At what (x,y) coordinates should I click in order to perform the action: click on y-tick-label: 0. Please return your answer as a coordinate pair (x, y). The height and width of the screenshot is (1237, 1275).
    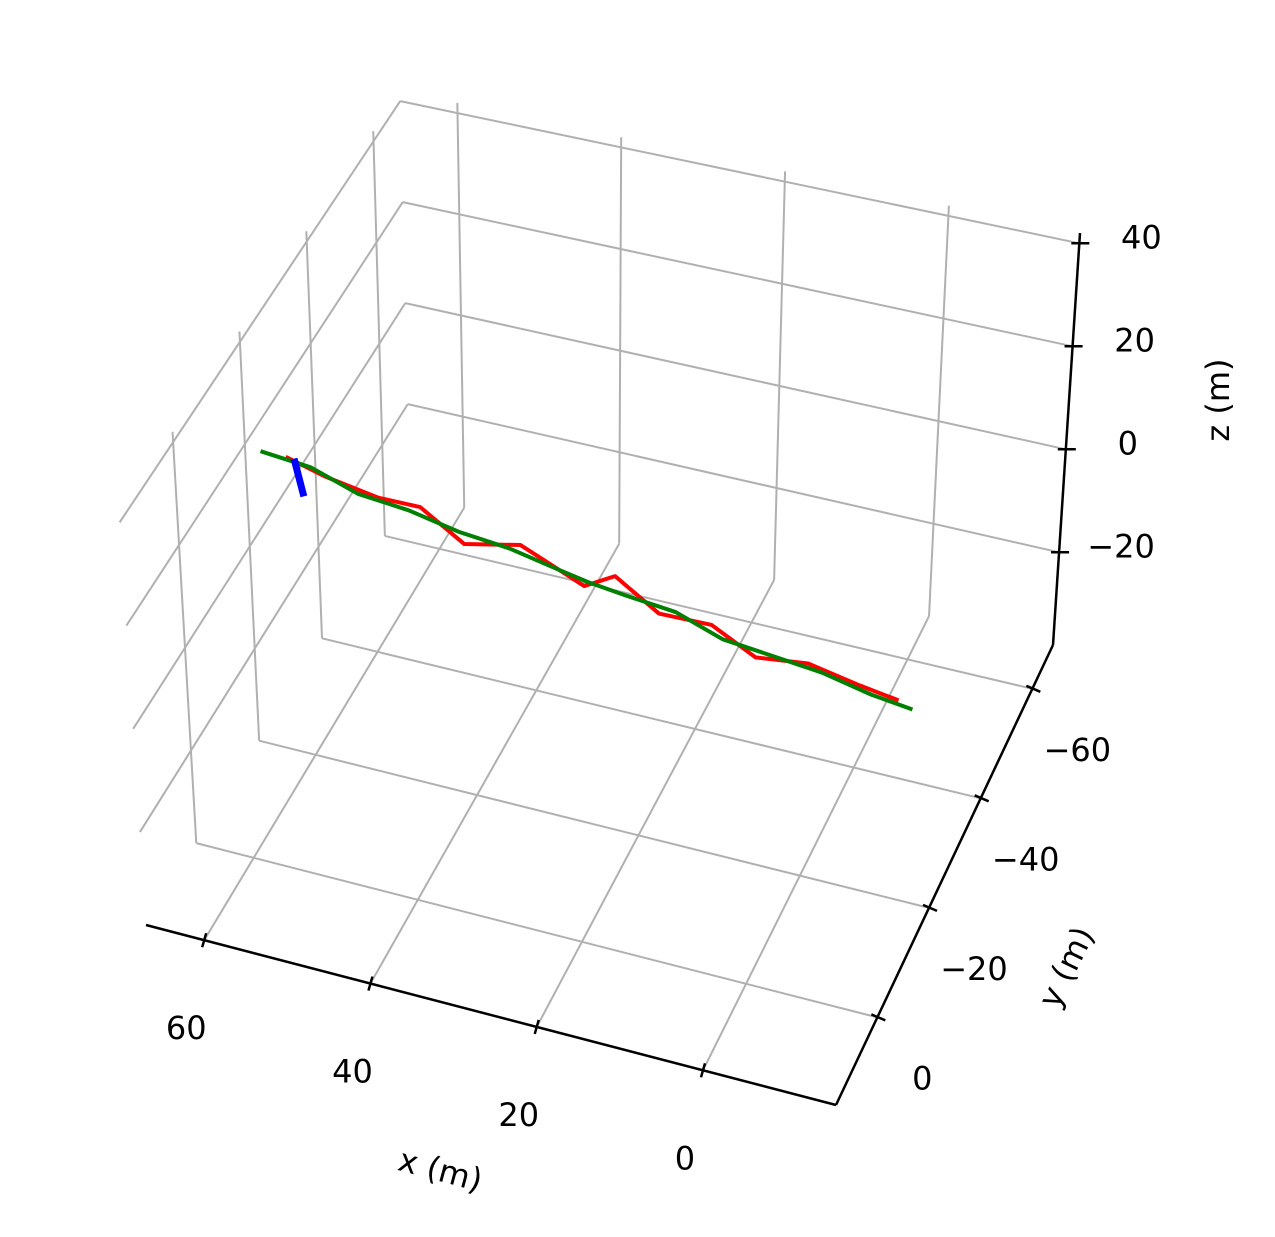
    Looking at the image, I should click on (922, 1078).